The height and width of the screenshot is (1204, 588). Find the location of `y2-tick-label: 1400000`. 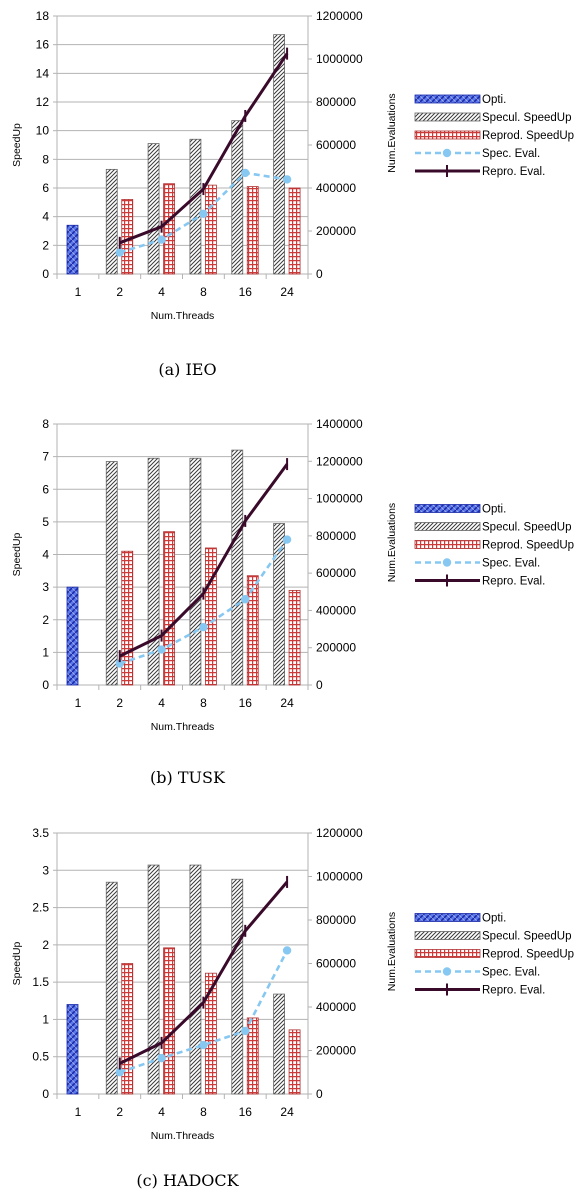

y2-tick-label: 1400000 is located at coordinates (339, 424).